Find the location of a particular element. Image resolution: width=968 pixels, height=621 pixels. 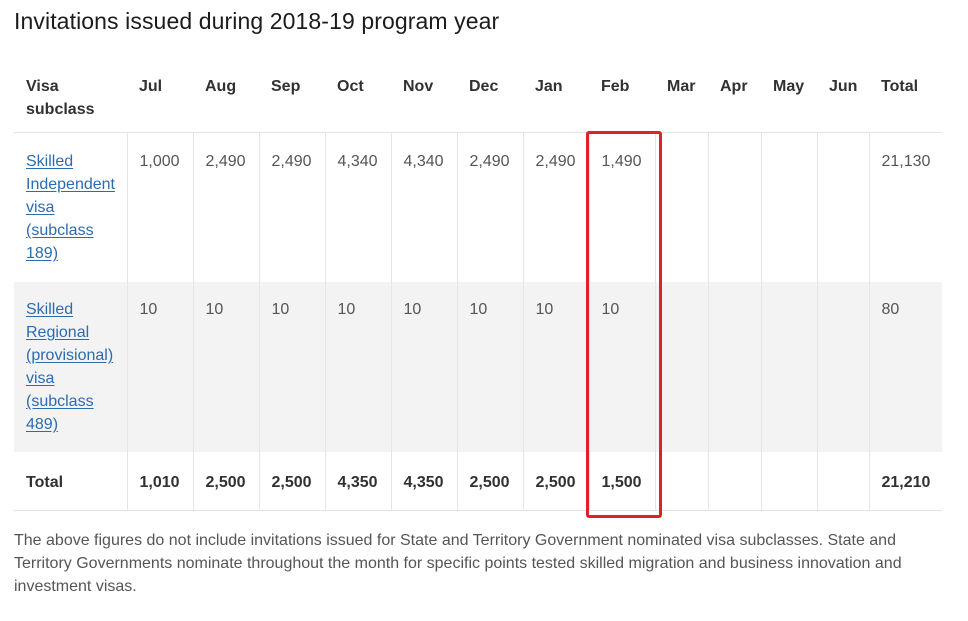

row-total-cell: 21,130 is located at coordinates (905, 207).